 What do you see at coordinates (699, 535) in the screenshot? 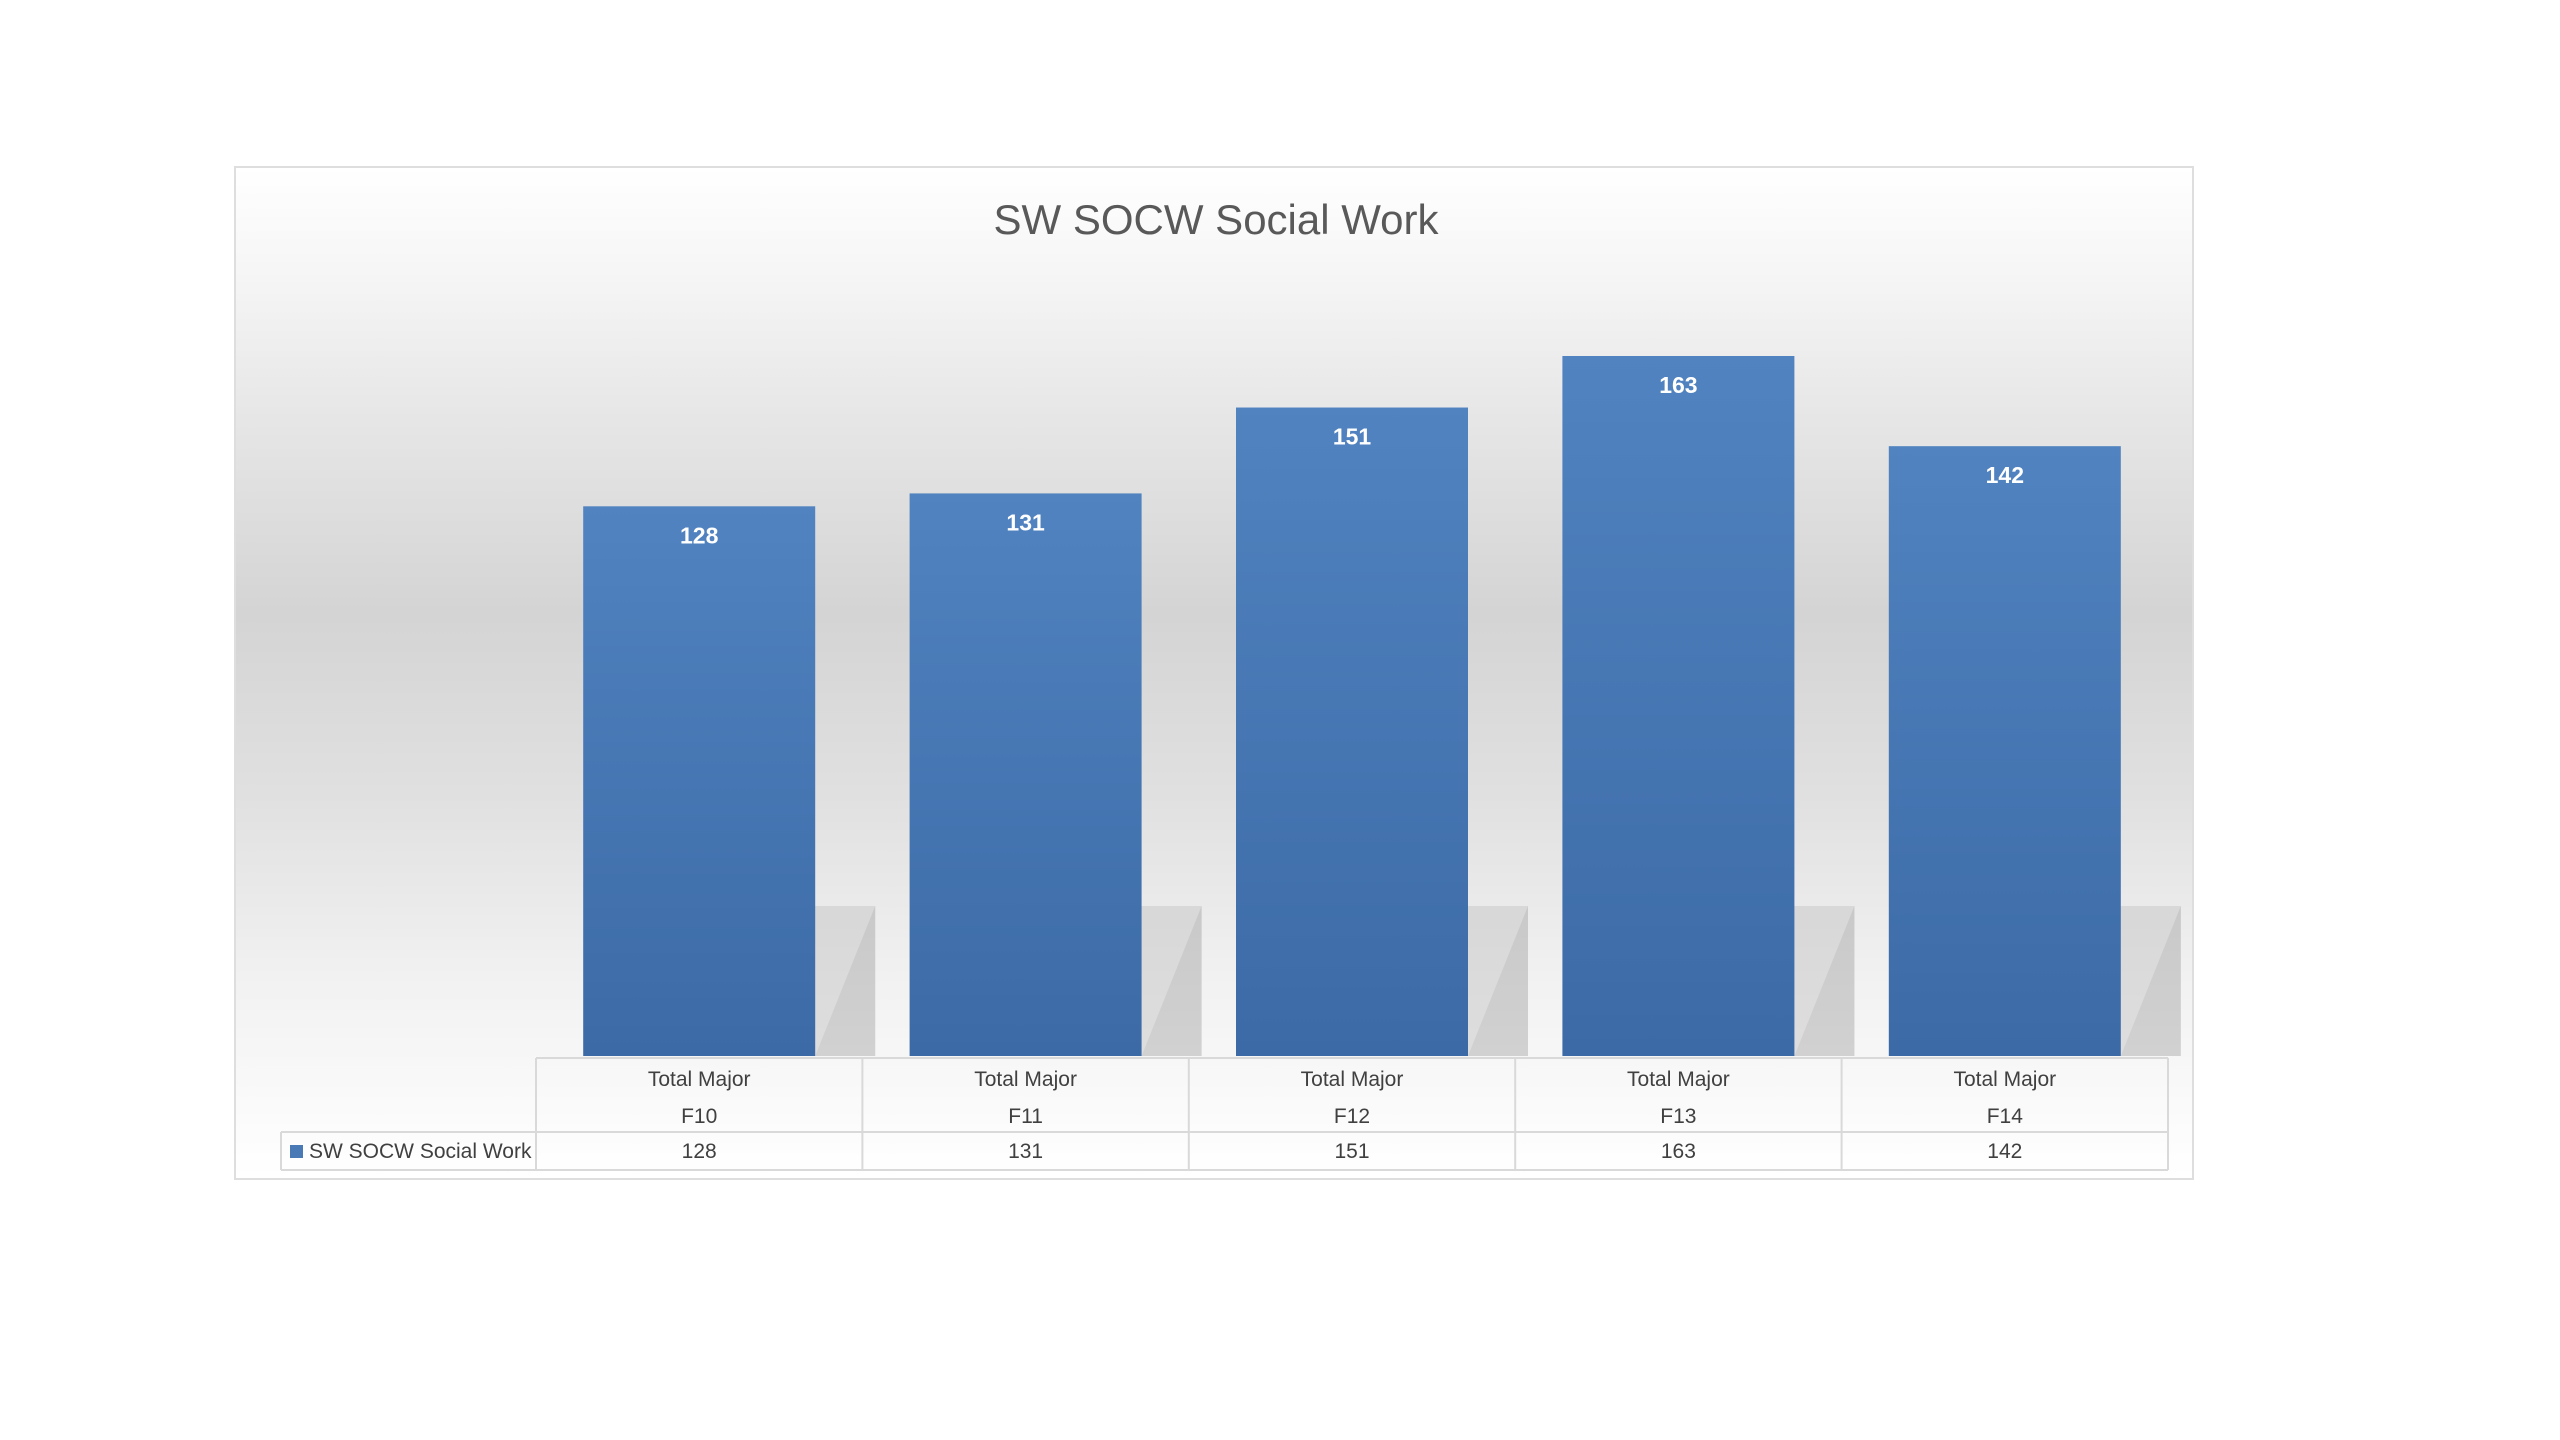
I see `data-label: 128` at bounding box center [699, 535].